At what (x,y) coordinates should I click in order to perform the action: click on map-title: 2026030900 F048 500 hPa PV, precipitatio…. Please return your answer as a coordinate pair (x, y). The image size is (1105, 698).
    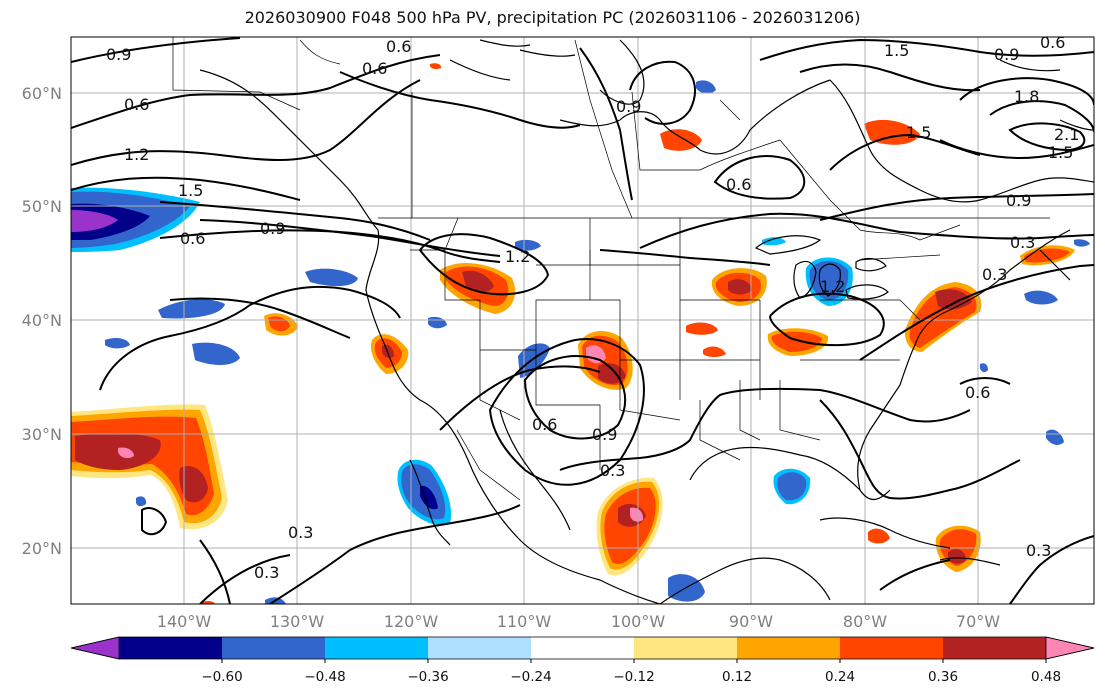
    Looking at the image, I should click on (552, 17).